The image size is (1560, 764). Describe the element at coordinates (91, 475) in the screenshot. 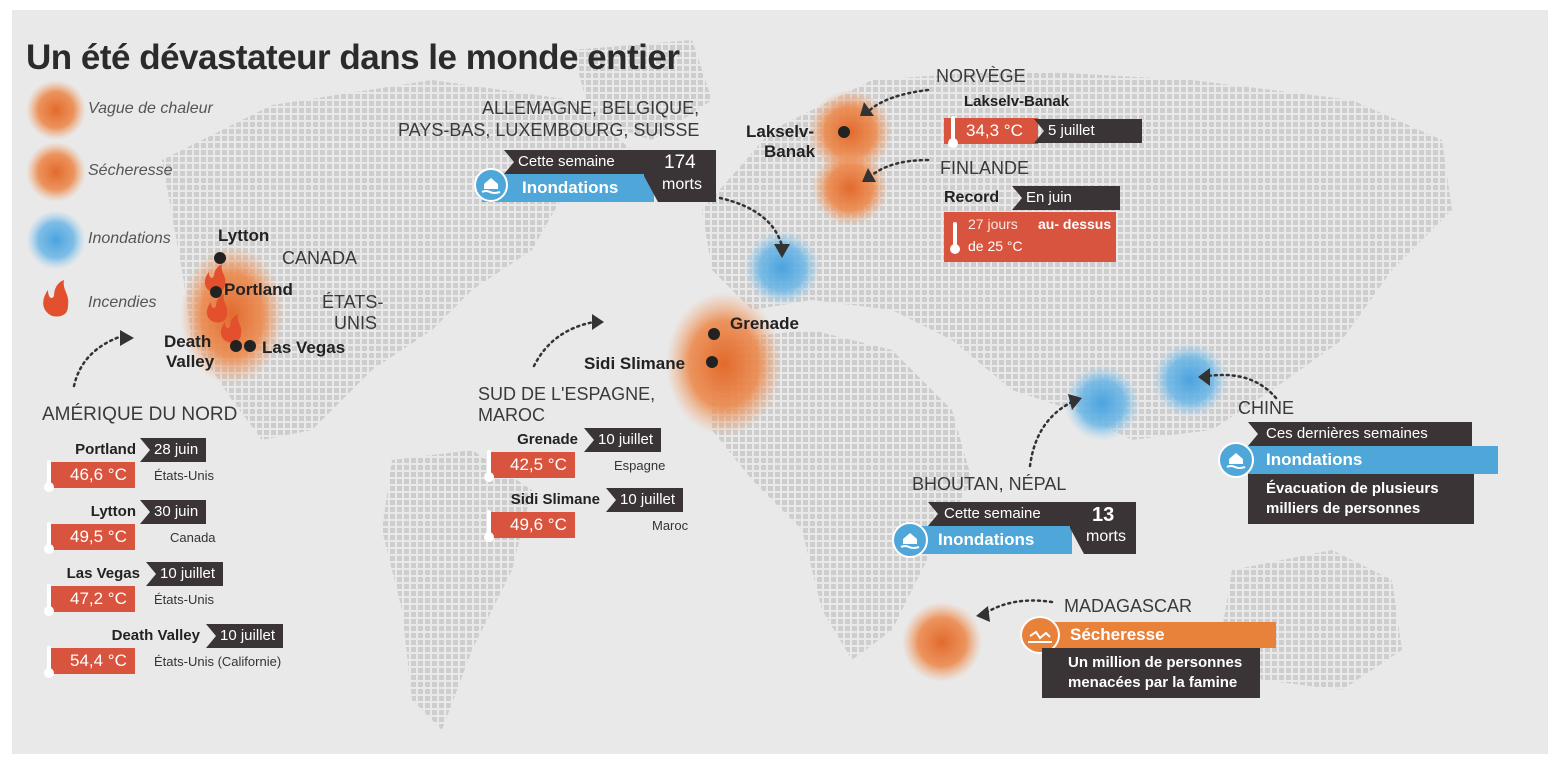

I see `record-temperature: 46,6 °C` at that location.